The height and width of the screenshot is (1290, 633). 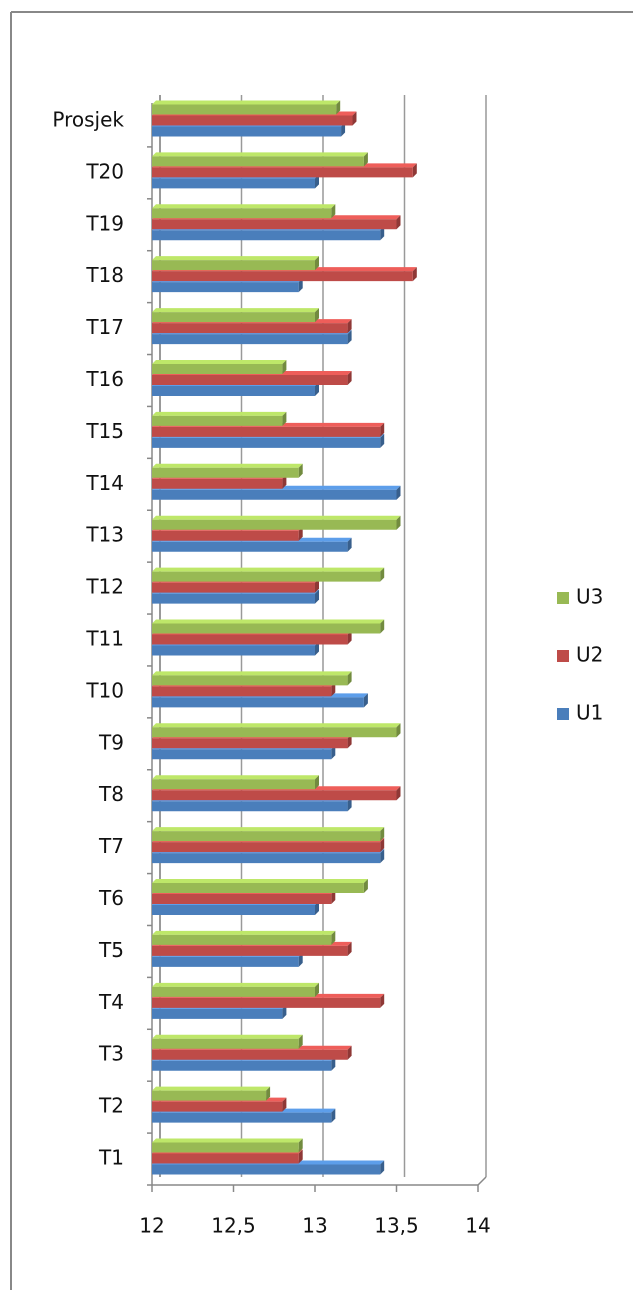 I want to click on y-tick-label: T9, so click(x=111, y=742).